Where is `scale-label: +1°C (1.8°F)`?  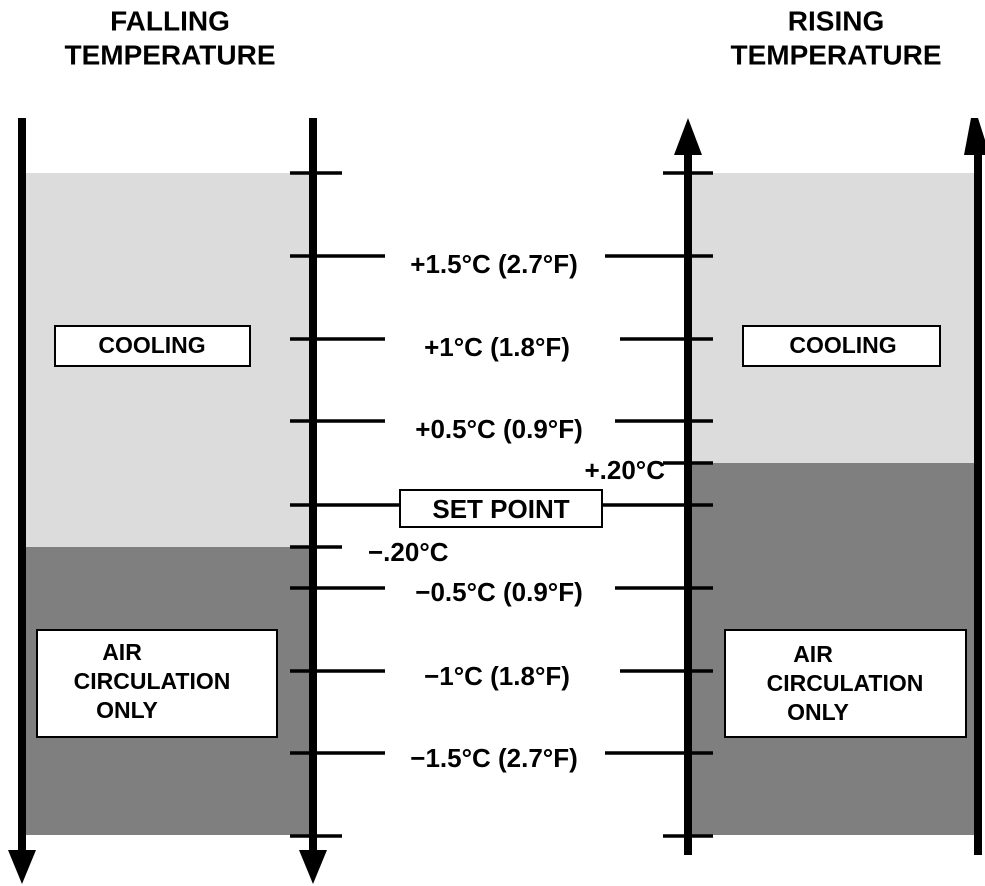 scale-label: +1°C (1.8°F) is located at coordinates (497, 347).